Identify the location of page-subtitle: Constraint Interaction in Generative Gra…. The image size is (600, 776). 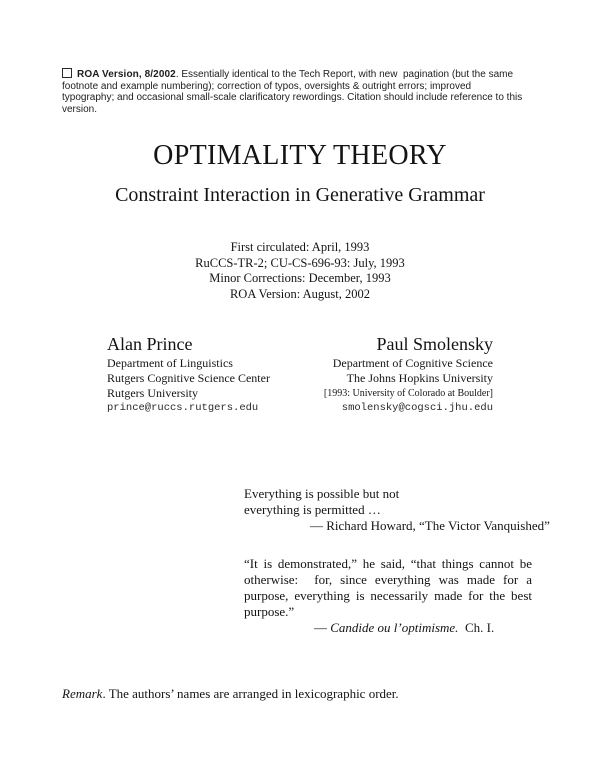
(300, 195).